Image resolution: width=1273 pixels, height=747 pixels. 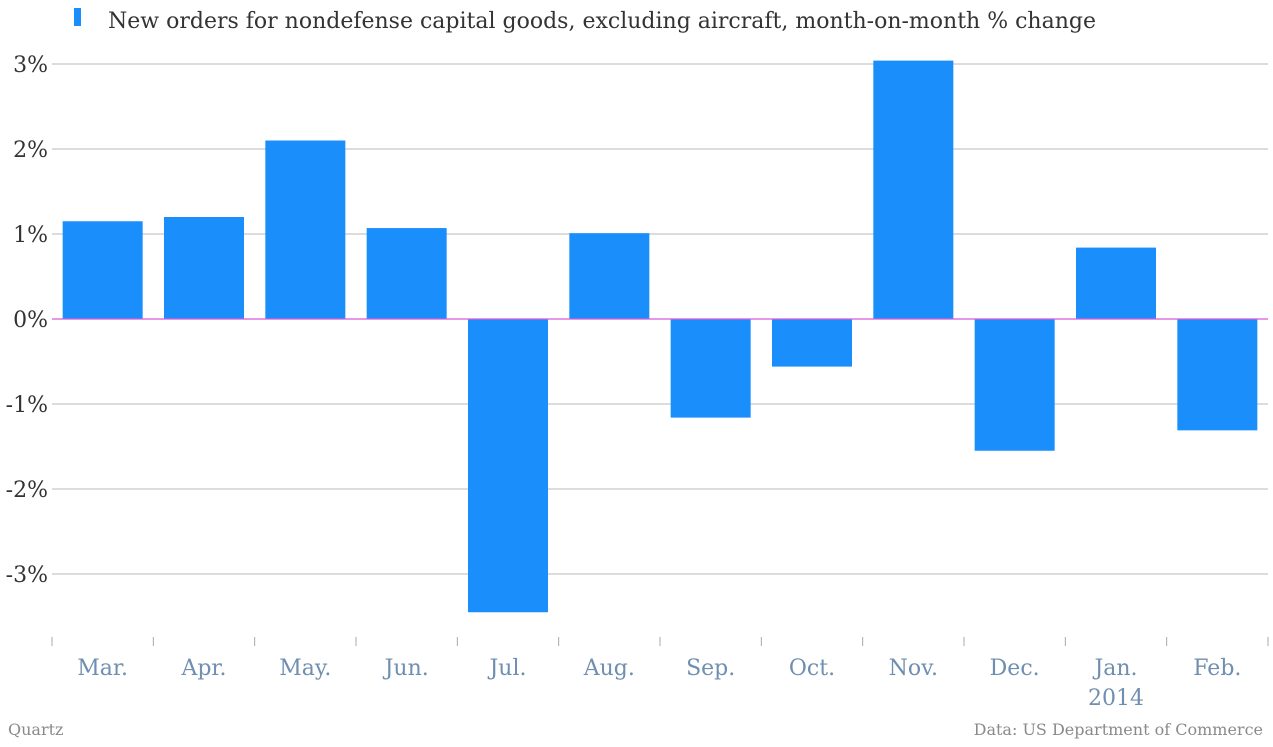 What do you see at coordinates (710, 668) in the screenshot?
I see `x-tick-label: Sep.` at bounding box center [710, 668].